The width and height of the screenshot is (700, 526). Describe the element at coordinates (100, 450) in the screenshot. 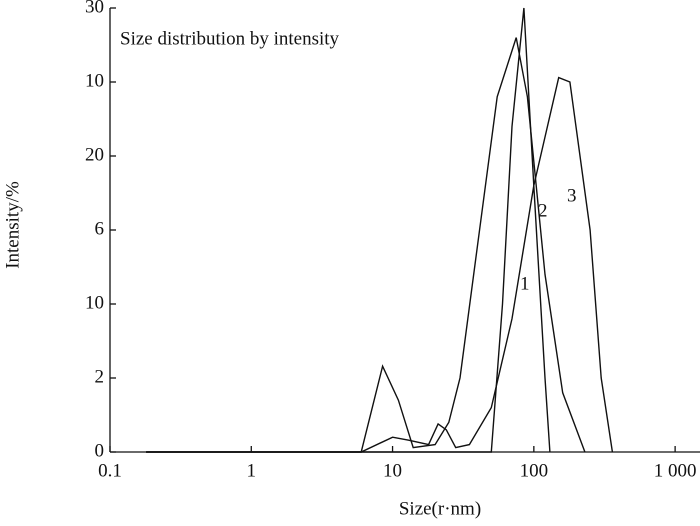

I see `y-tick-label: 0` at that location.